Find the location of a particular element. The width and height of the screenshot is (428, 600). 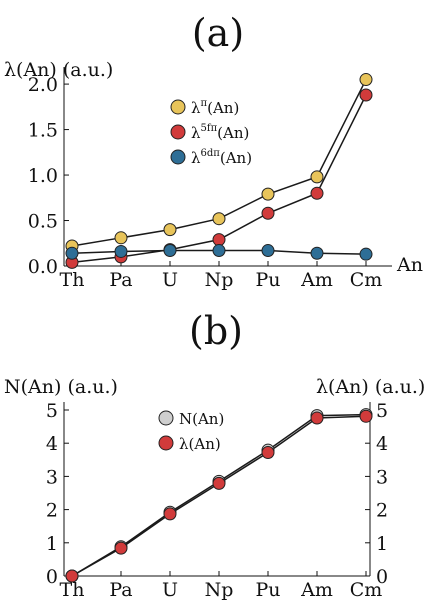

panel-b-right-y-axis-title: λ(An) (a.u.) is located at coordinates (370, 387).